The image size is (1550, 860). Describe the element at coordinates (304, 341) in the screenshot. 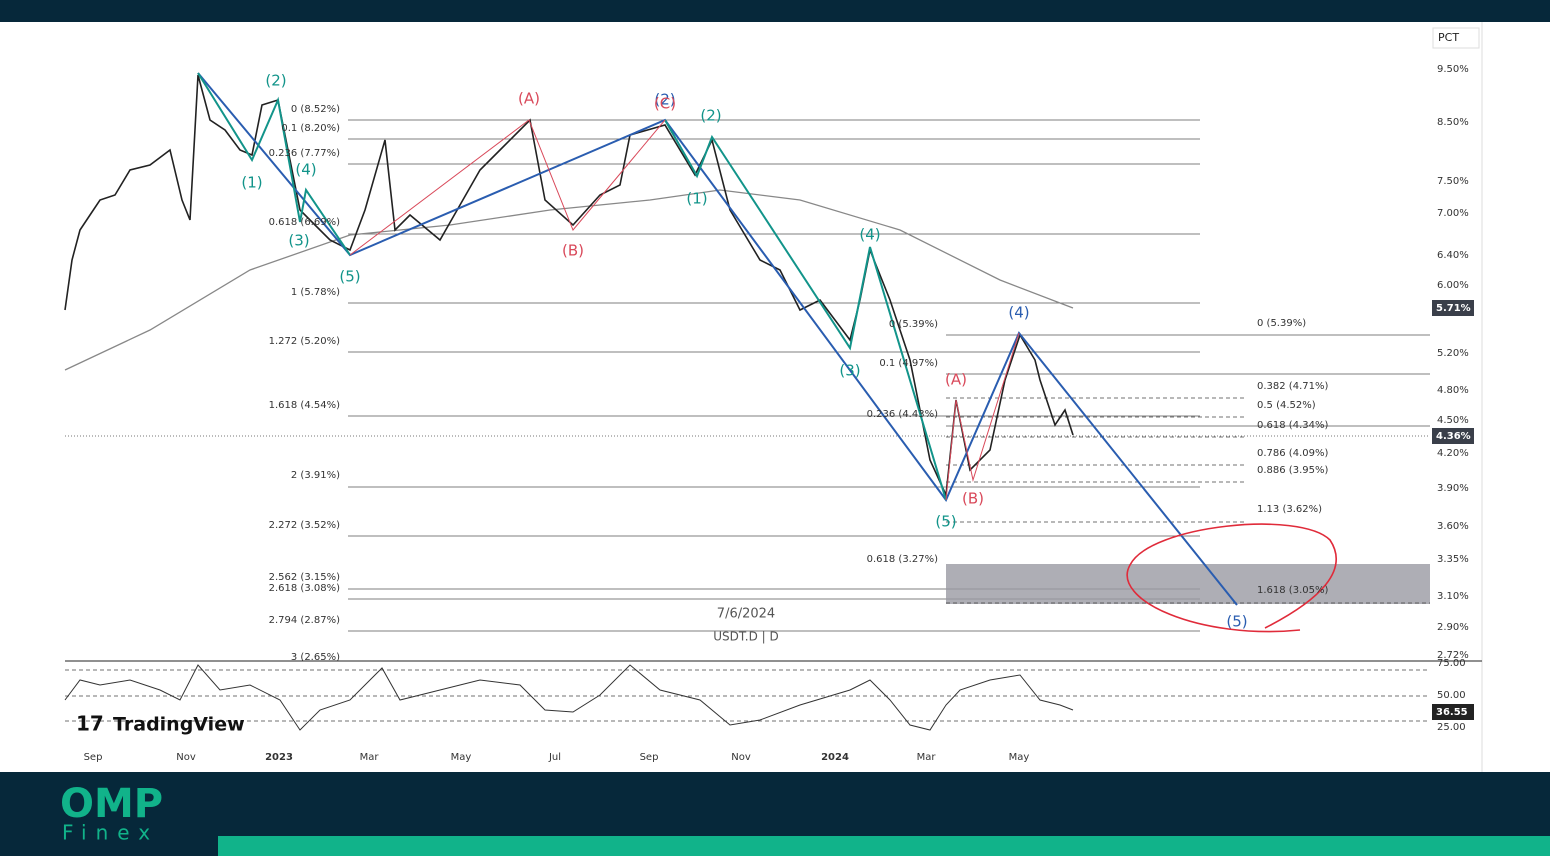

I see `fib-label: 1.272 (5.20%)` at that location.